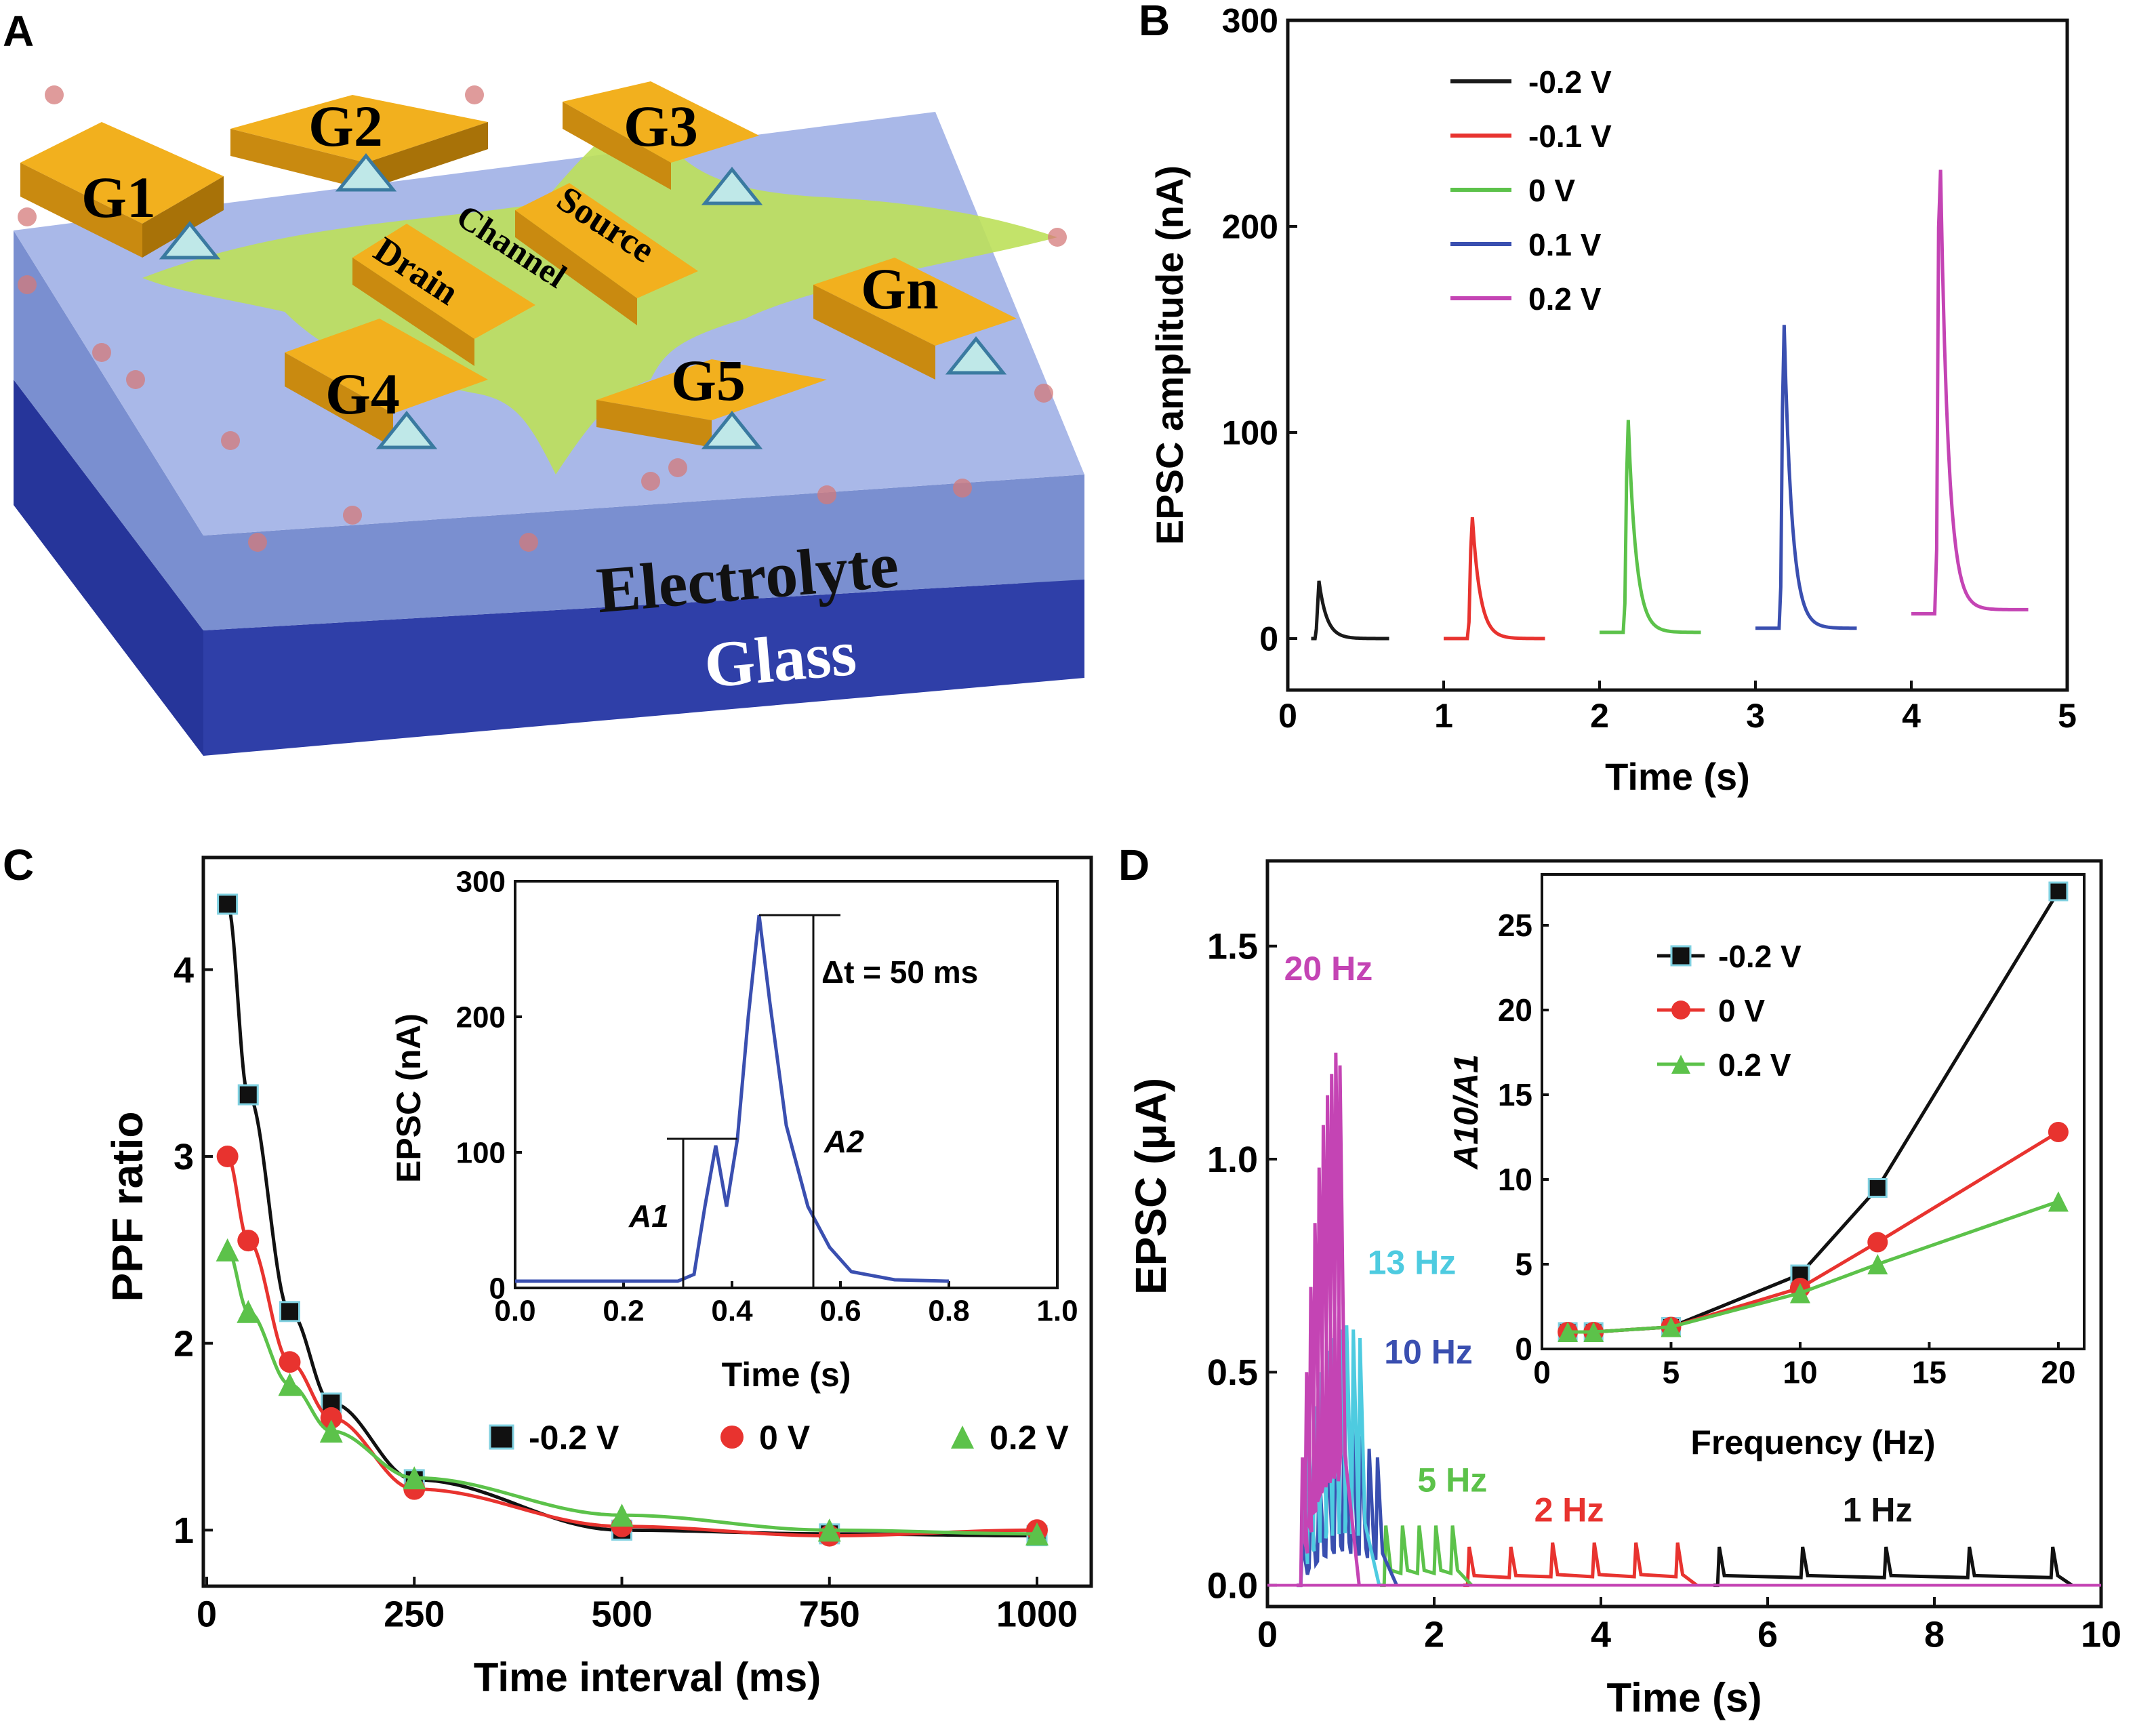  I want to click on inset-y-axis-c-tick-label: 100, so click(481, 1152).